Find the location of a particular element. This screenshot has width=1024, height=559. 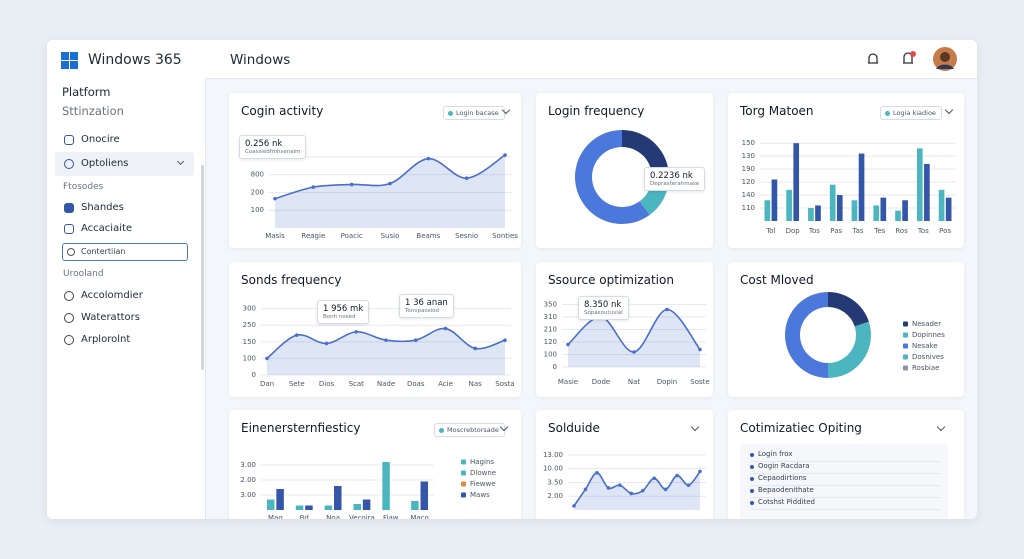

x-tick-label: Mag is located at coordinates (275, 516).